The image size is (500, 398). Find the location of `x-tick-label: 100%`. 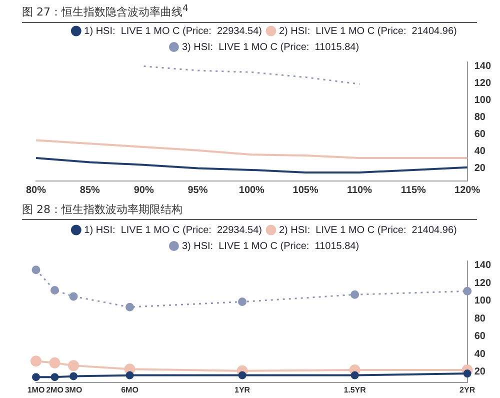

x-tick-label: 100% is located at coordinates (251, 190).